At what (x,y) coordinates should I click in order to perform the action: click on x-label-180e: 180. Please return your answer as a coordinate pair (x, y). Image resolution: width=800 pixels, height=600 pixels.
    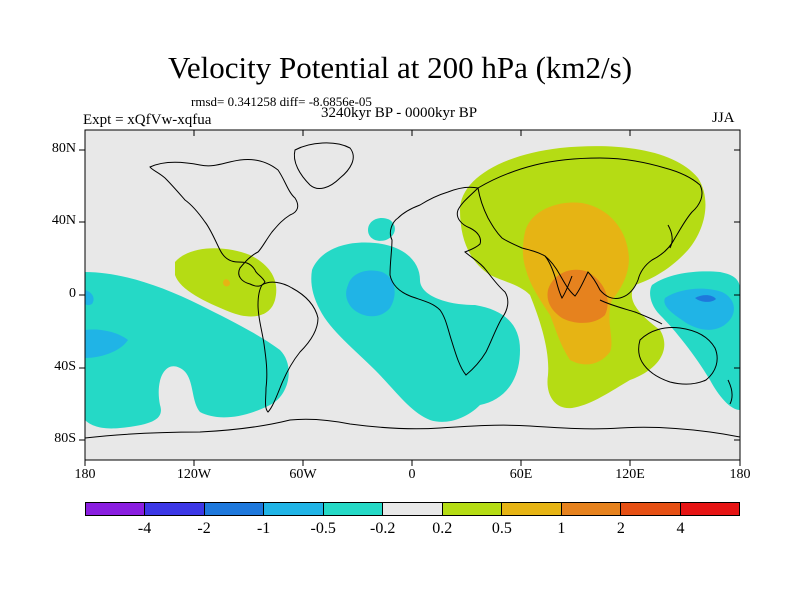
    Looking at the image, I should click on (740, 474).